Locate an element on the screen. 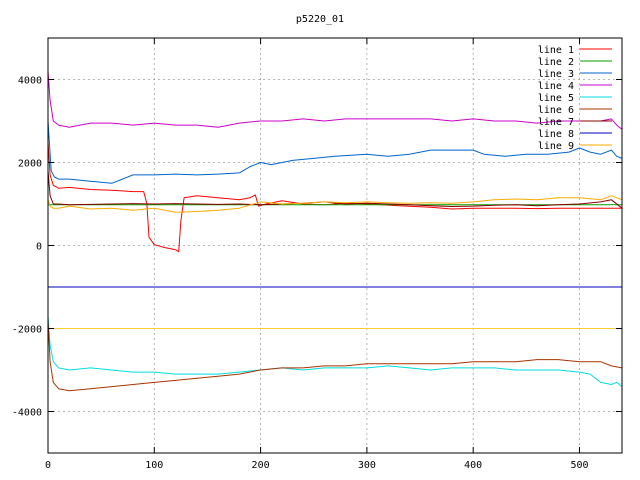 The width and height of the screenshot is (640, 480). chart-title: p5220_01 is located at coordinates (320, 19).